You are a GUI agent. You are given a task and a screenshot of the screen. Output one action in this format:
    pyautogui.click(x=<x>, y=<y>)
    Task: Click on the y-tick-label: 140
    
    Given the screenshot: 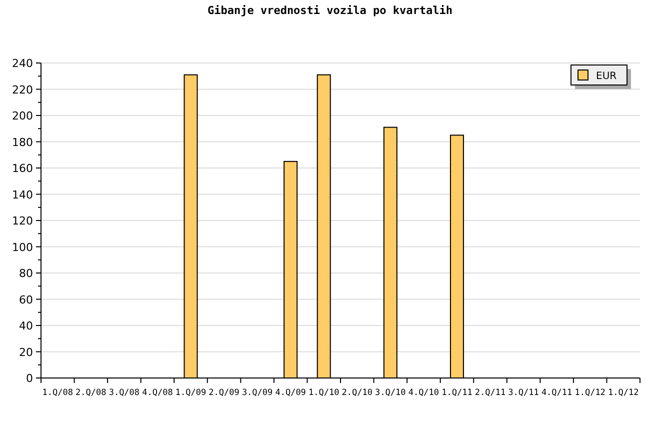 What is the action you would take?
    pyautogui.click(x=22, y=195)
    